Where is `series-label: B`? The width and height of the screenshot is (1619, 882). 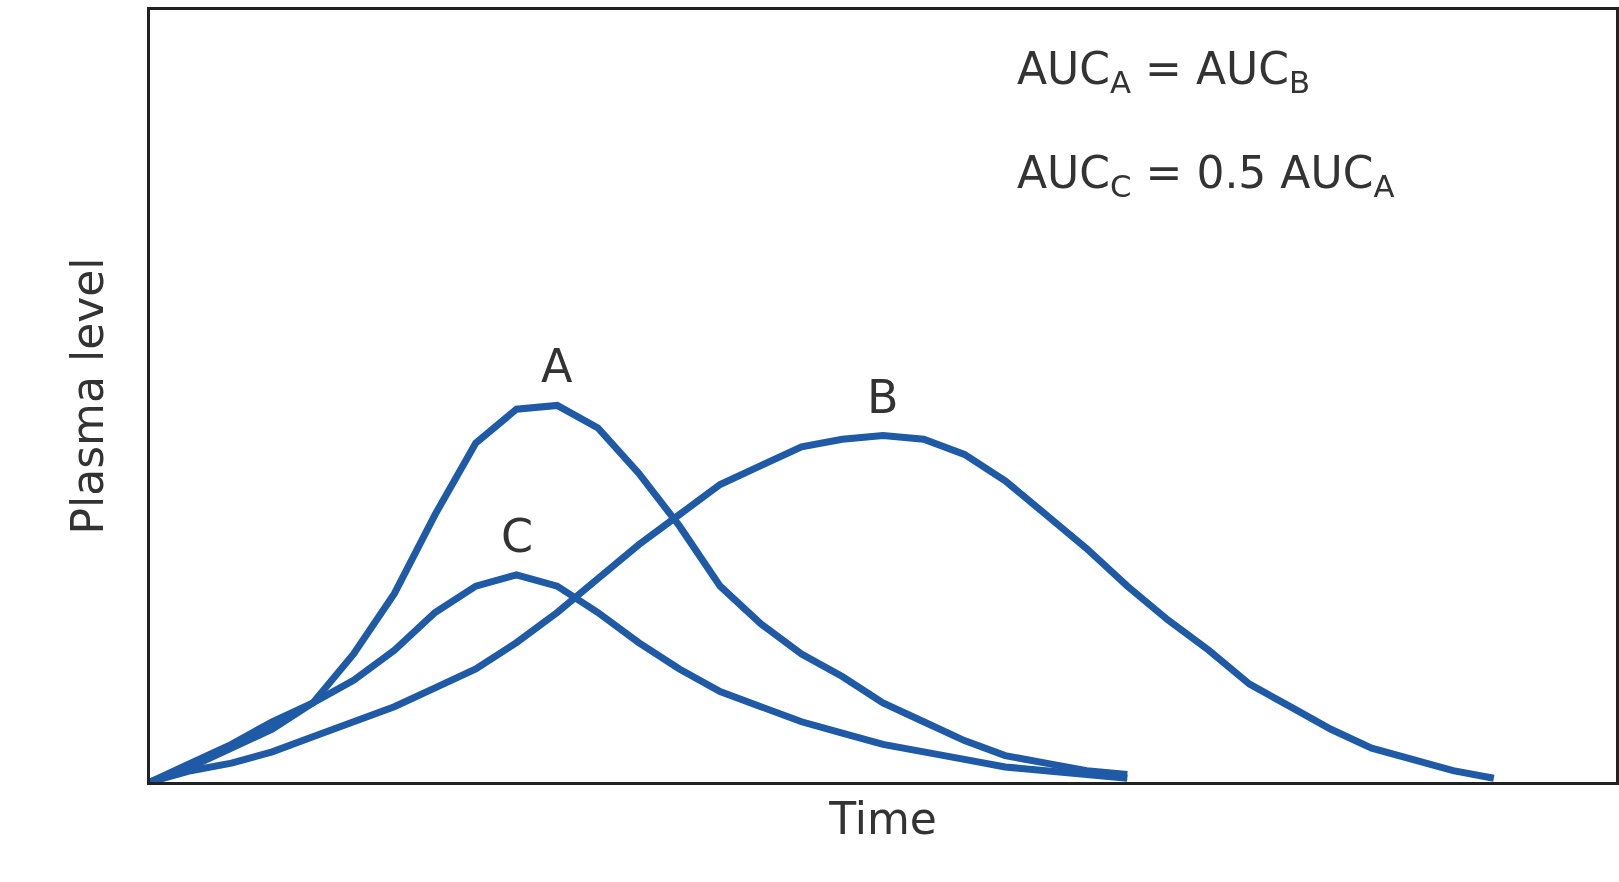 series-label: B is located at coordinates (883, 397).